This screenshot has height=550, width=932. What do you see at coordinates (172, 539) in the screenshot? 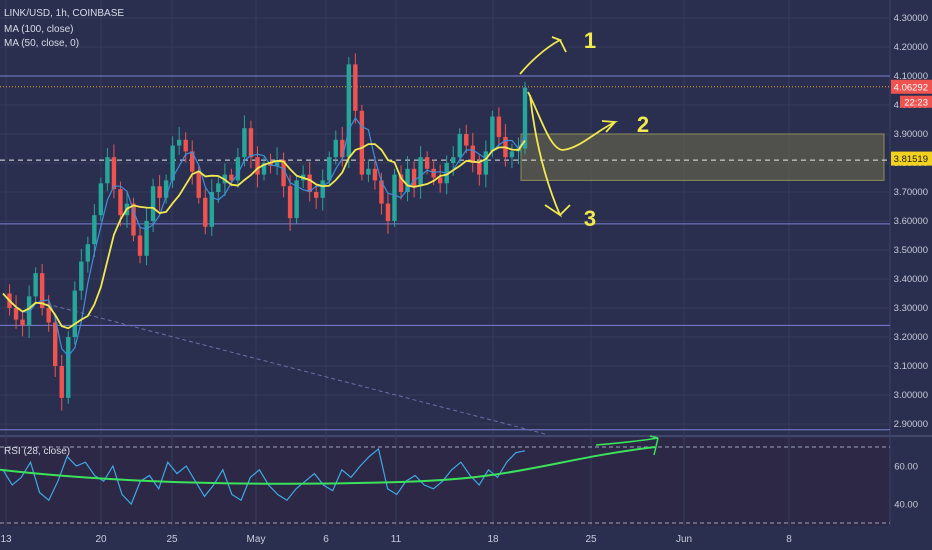
I see `time-tick-label: 25` at bounding box center [172, 539].